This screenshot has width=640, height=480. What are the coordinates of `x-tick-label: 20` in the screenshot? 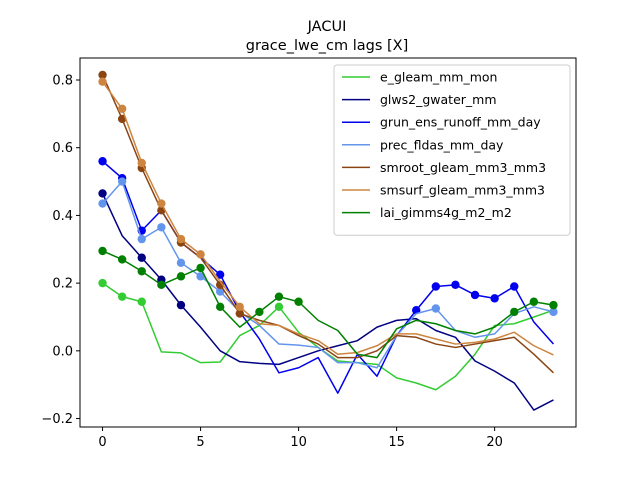 It's located at (494, 442).